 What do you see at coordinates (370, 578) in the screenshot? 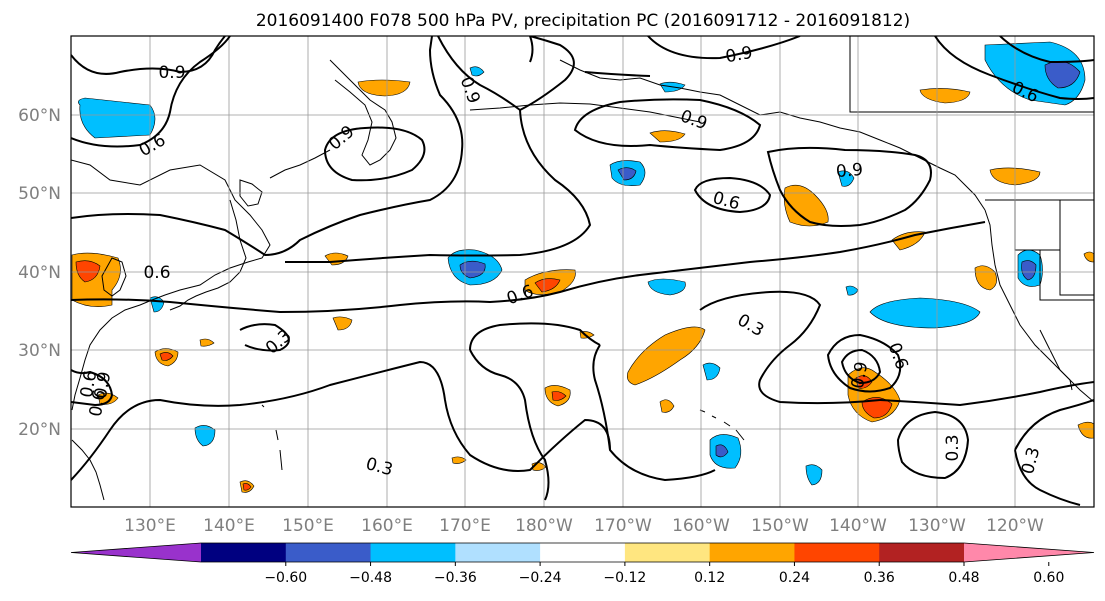
I see `colorbar-tick-label: −0.48` at bounding box center [370, 578].